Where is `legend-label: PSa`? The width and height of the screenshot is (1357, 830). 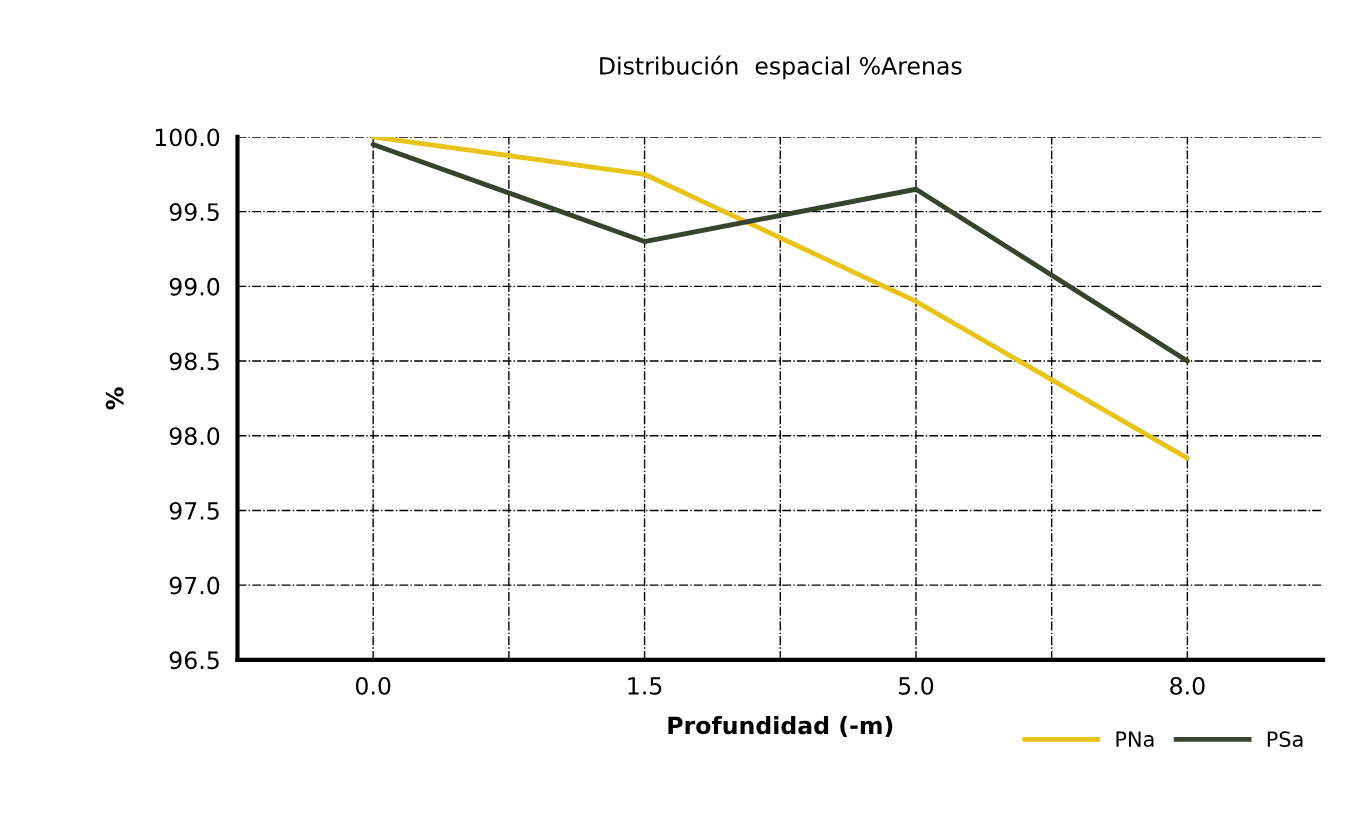 legend-label: PSa is located at coordinates (1285, 739).